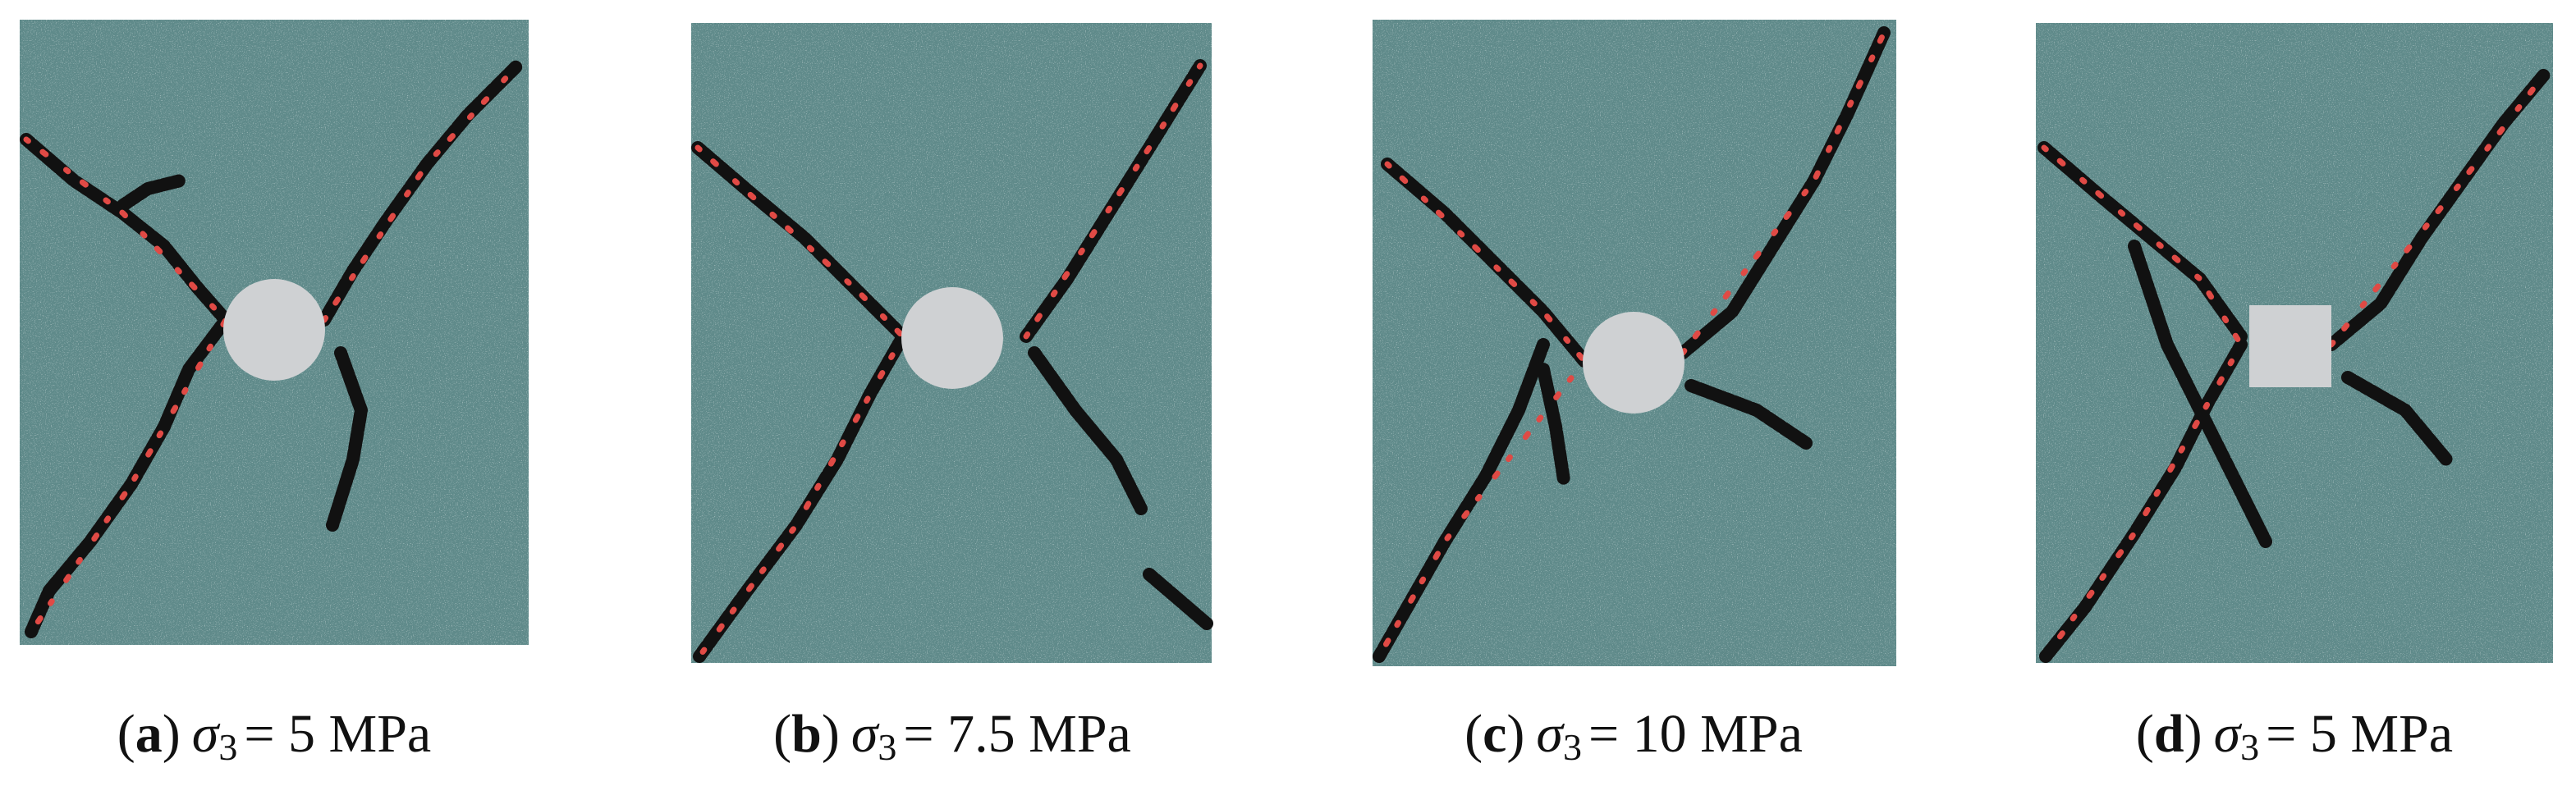 The image size is (2576, 786). Describe the element at coordinates (1495, 734) in the screenshot. I see `caption-part: c` at that location.